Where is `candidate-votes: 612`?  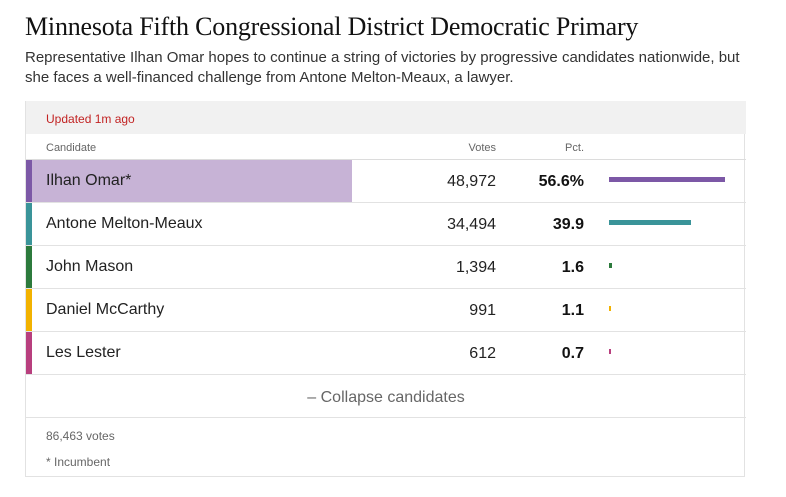
candidate-votes: 612 is located at coordinates (482, 353).